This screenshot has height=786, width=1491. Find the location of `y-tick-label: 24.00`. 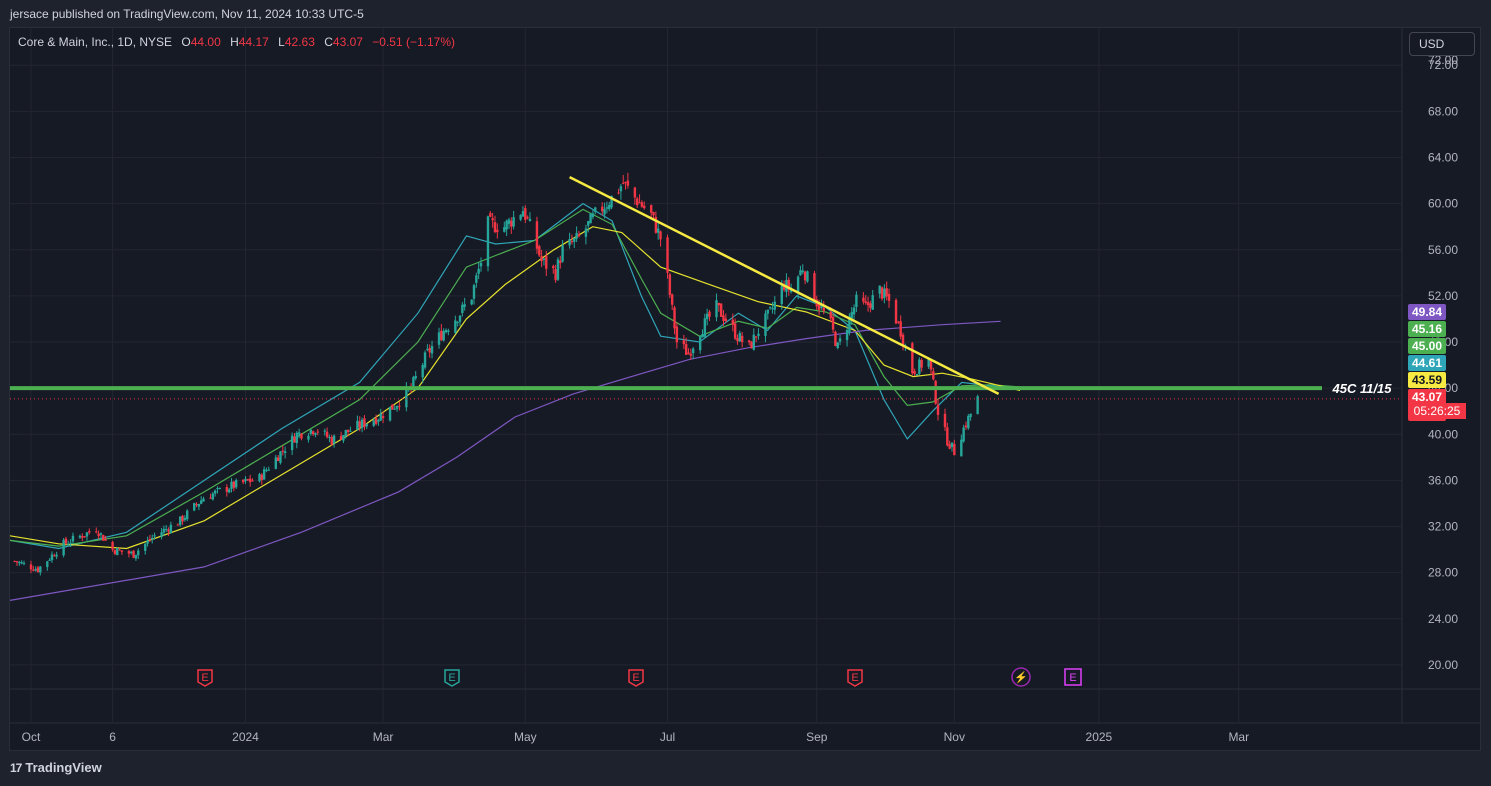

y-tick-label: 24.00 is located at coordinates (1443, 619).